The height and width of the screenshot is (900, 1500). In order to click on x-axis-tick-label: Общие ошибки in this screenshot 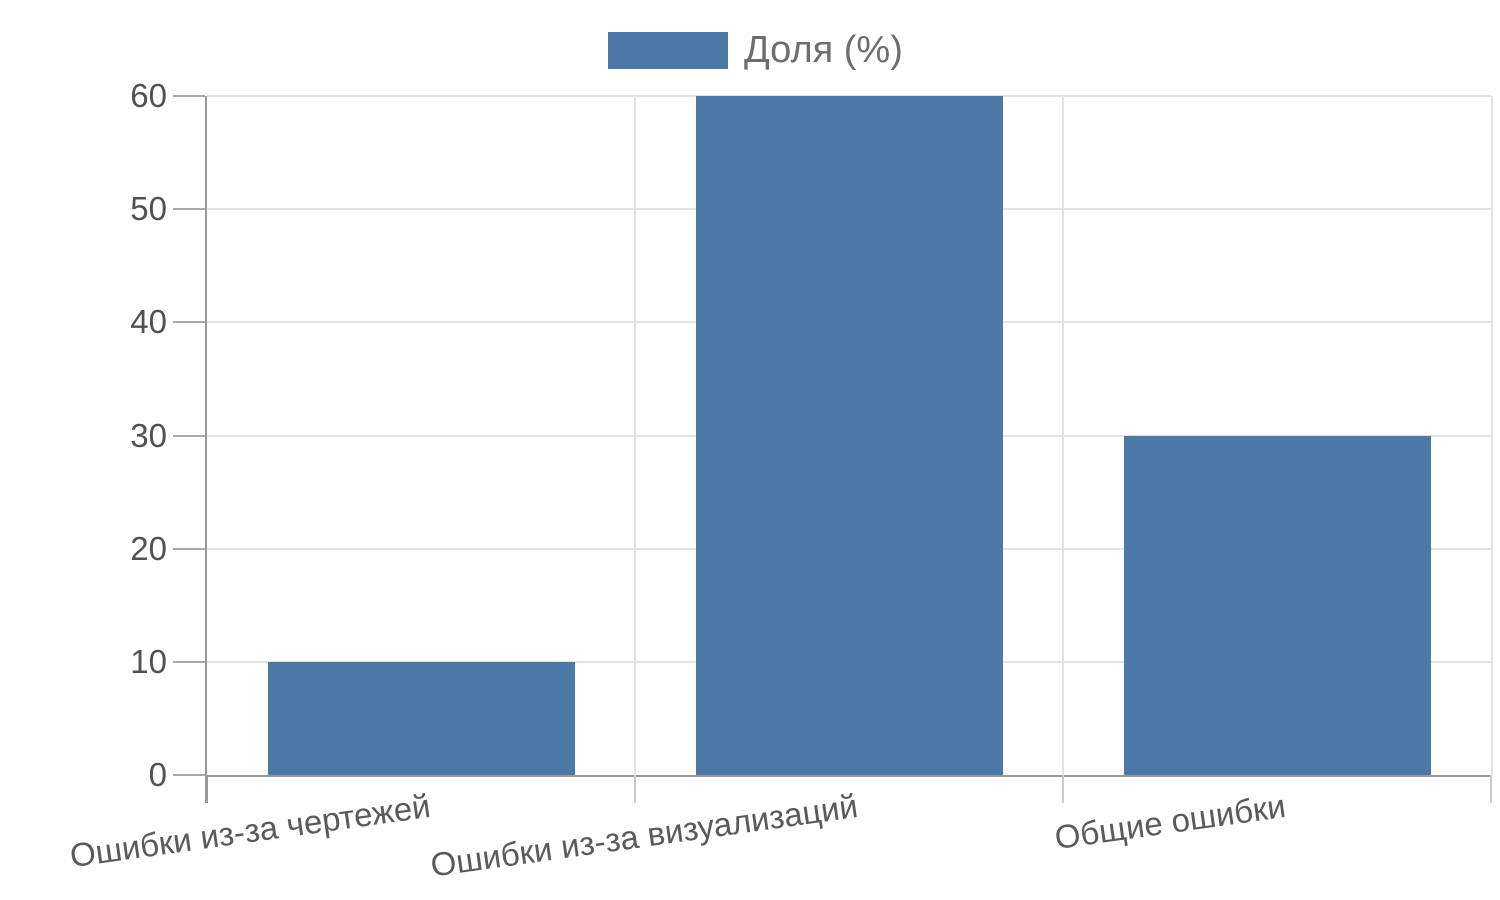, I will do `click(1170, 822)`.